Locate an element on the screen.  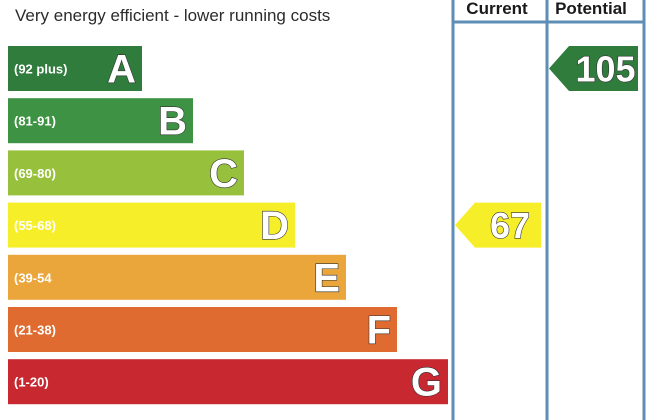
band-g-range: (1-20) is located at coordinates (31, 382).